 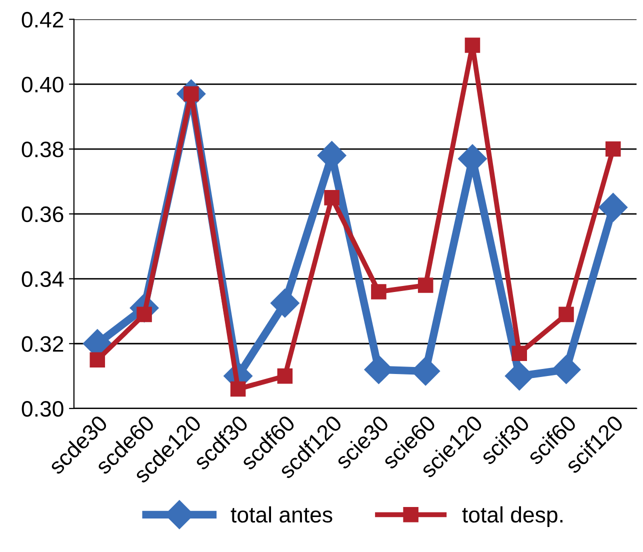 What do you see at coordinates (43, 409) in the screenshot?
I see `y-tick-label: 0.30` at bounding box center [43, 409].